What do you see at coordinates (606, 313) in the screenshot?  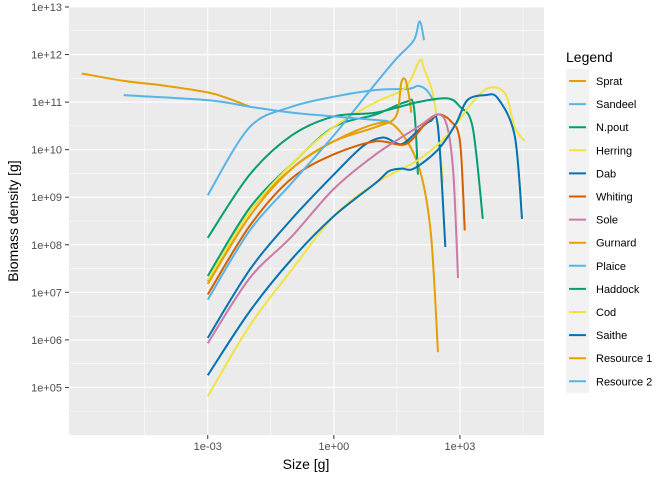 I see `legend-label-cod: Cod` at bounding box center [606, 313].